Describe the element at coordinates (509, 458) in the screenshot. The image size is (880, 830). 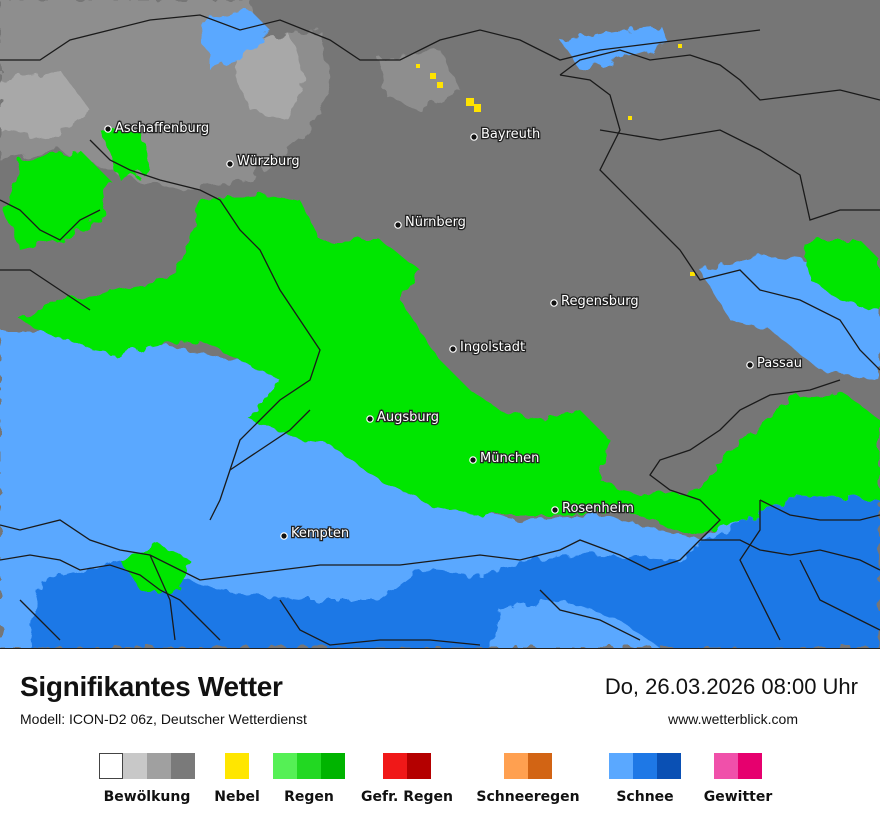
I see `city-label: München` at that location.